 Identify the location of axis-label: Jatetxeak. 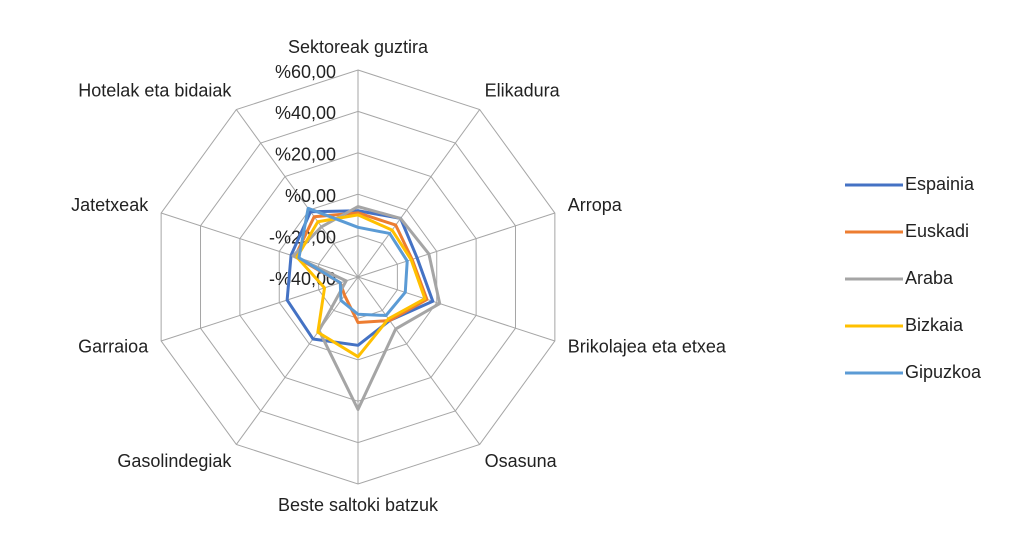
(110, 205).